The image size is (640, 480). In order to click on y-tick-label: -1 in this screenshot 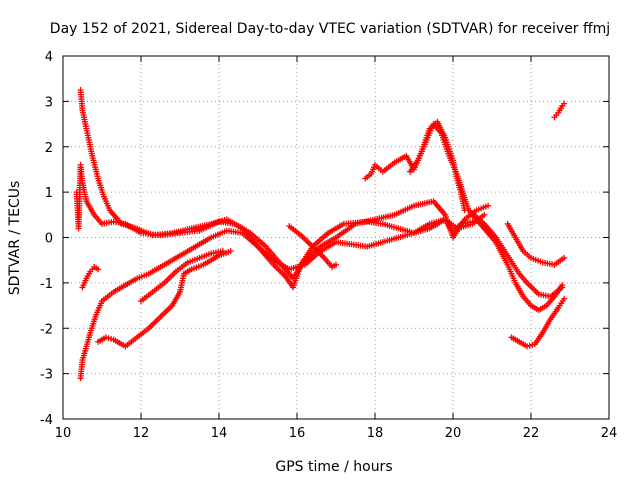, I will do `click(46, 284)`.